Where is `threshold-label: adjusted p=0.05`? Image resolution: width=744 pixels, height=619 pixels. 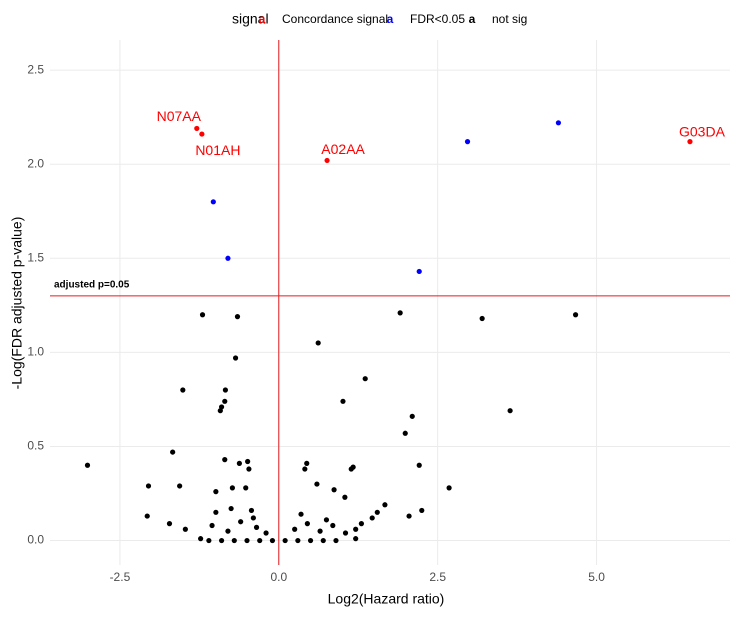 threshold-label: adjusted p=0.05 is located at coordinates (92, 285).